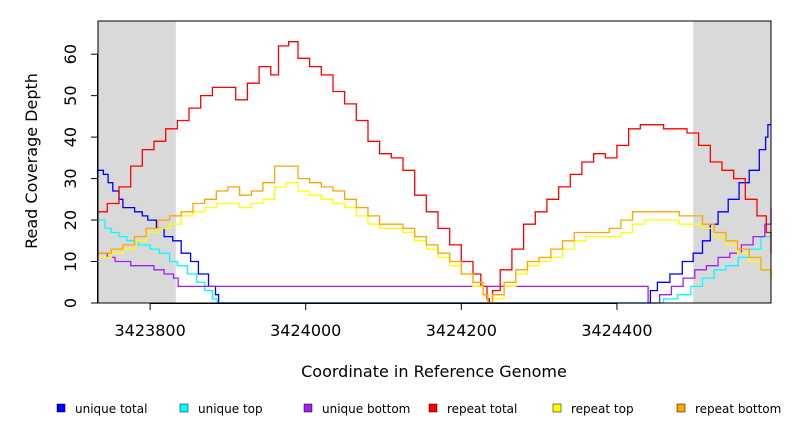 The width and height of the screenshot is (792, 432). Describe the element at coordinates (434, 371) in the screenshot. I see `x-axis-label: Coordinate in Reference Genome` at that location.